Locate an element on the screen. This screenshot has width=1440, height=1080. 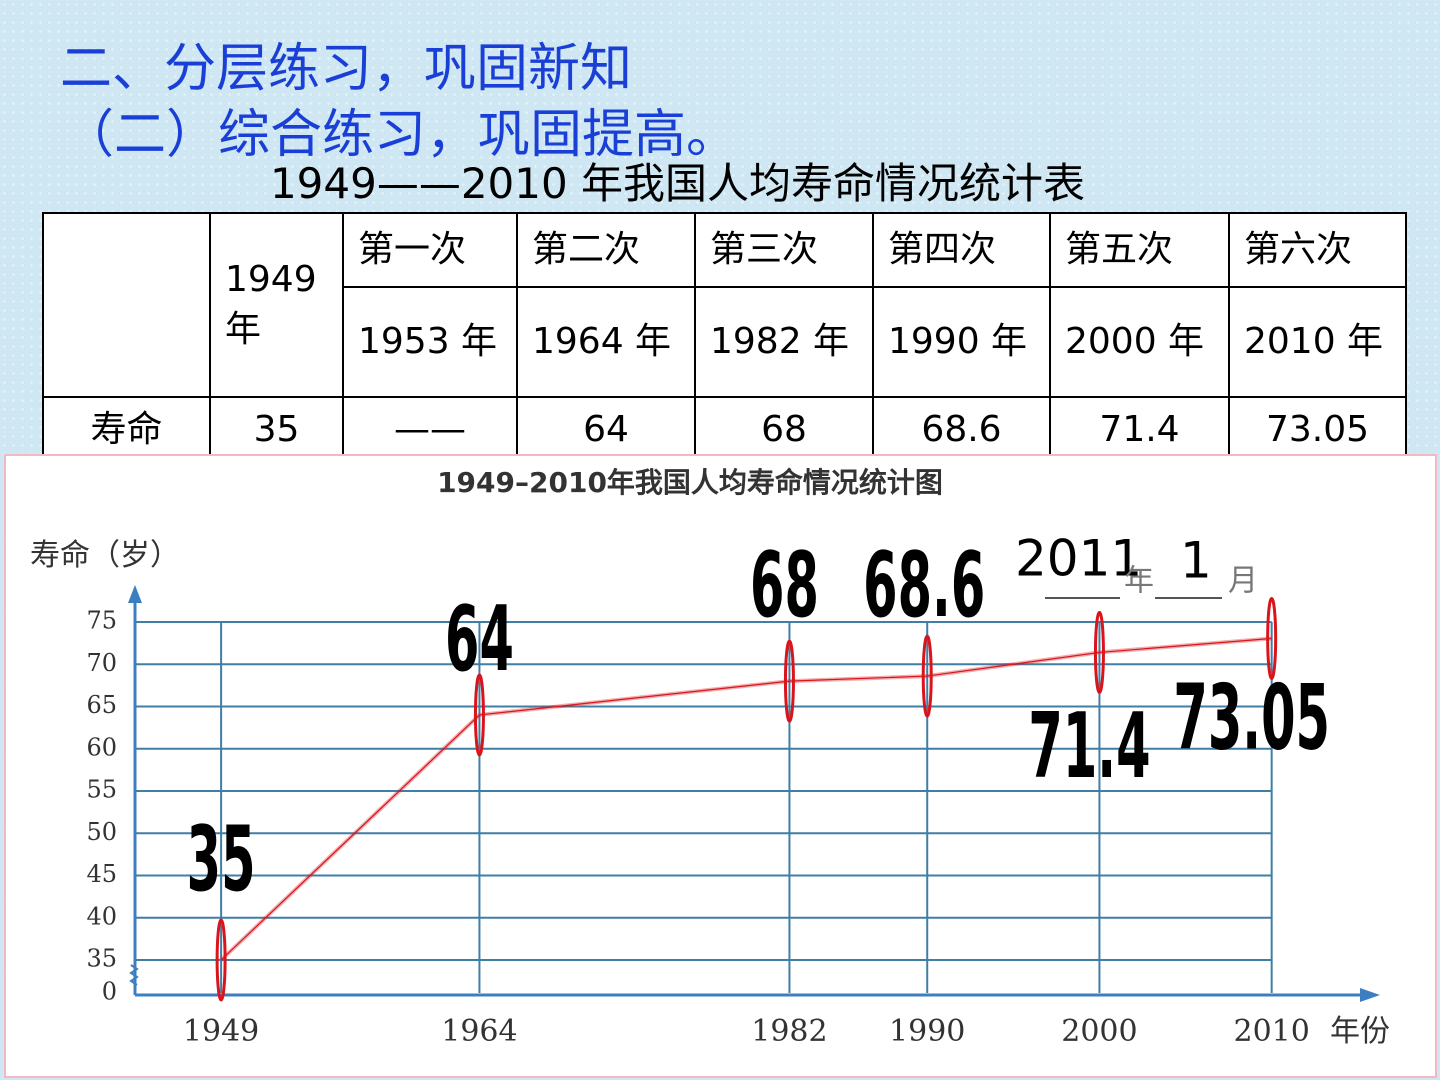
cell: 35 is located at coordinates (276, 429).